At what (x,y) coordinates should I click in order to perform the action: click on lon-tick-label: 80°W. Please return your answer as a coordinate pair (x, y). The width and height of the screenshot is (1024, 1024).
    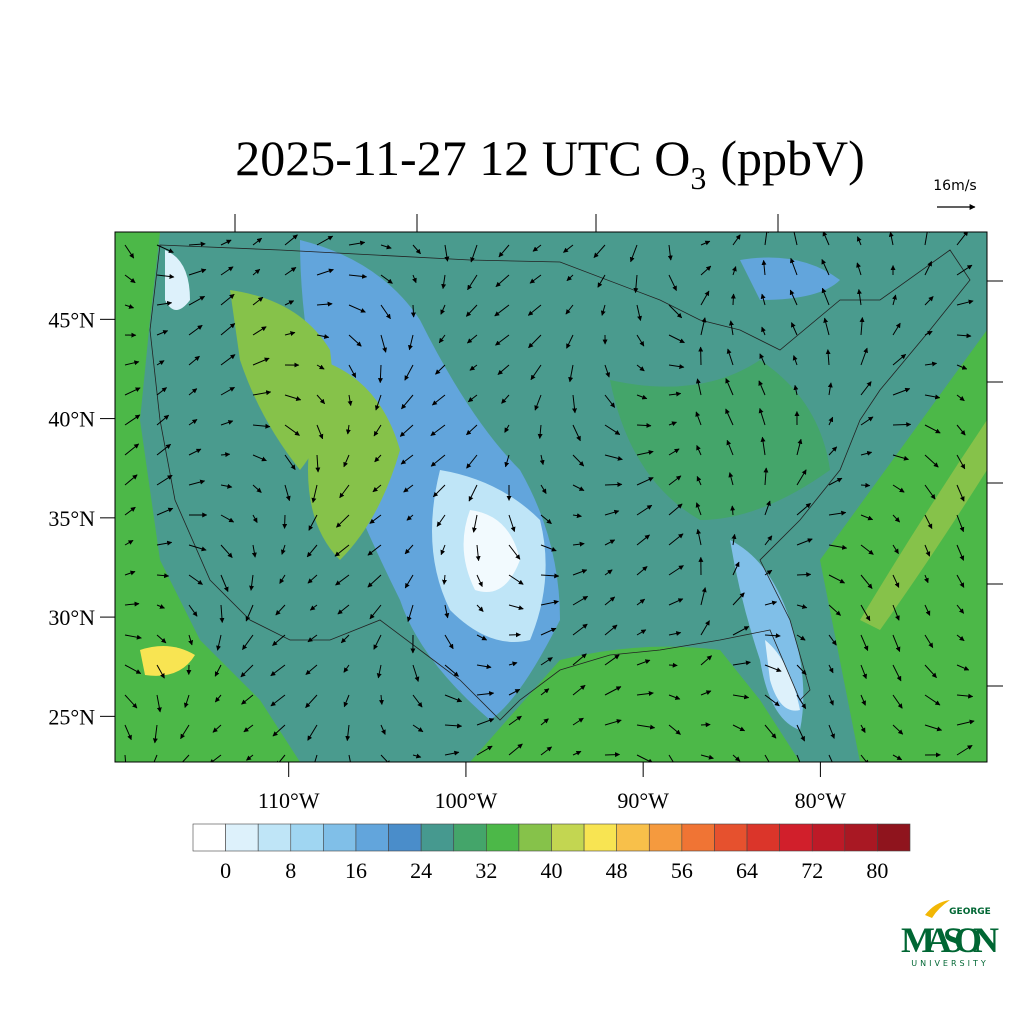
    Looking at the image, I should click on (821, 800).